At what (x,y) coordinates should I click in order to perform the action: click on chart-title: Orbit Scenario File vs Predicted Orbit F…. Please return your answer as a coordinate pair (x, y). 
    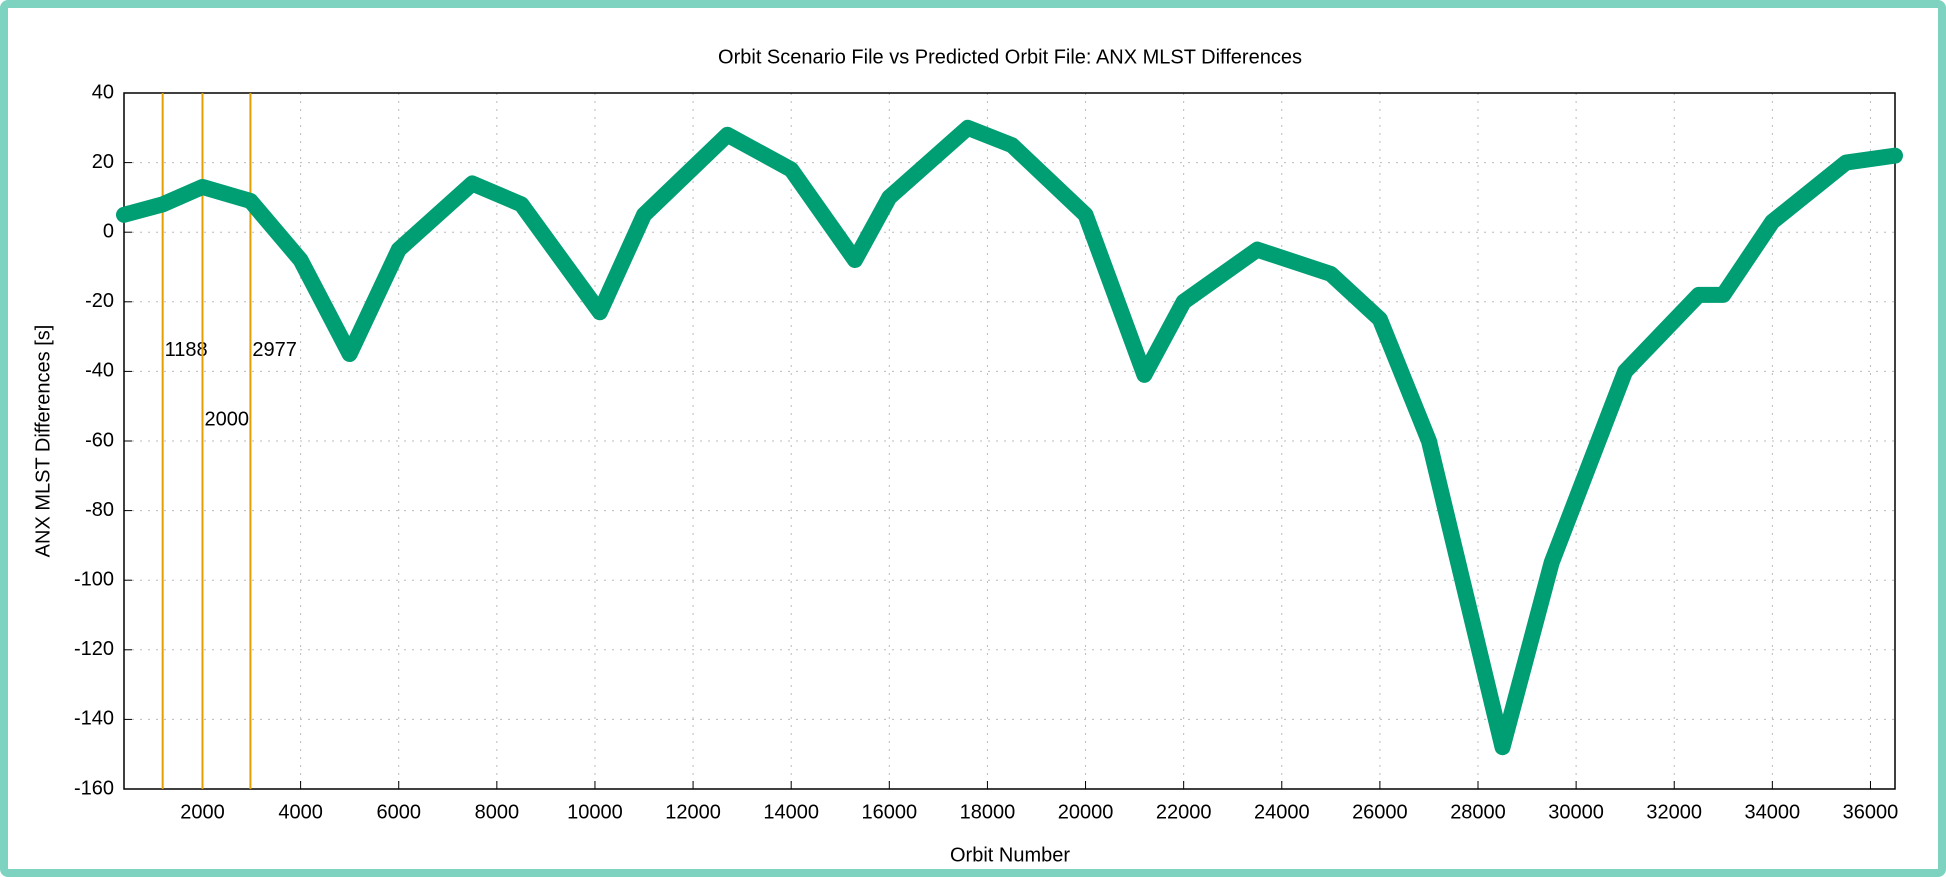
    Looking at the image, I should click on (1010, 57).